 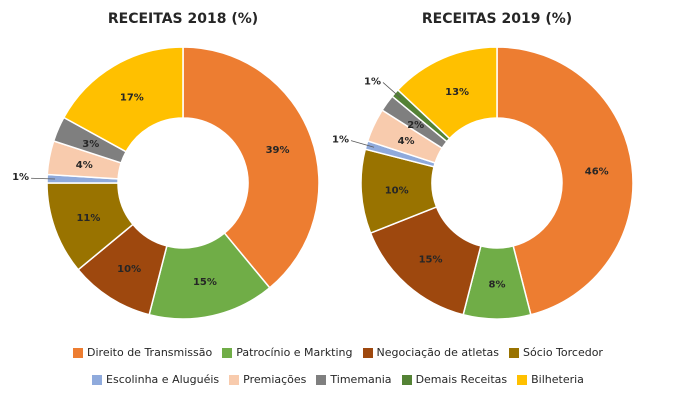 I want to click on legend-label: Sócio Torcedor, so click(x=563, y=352).